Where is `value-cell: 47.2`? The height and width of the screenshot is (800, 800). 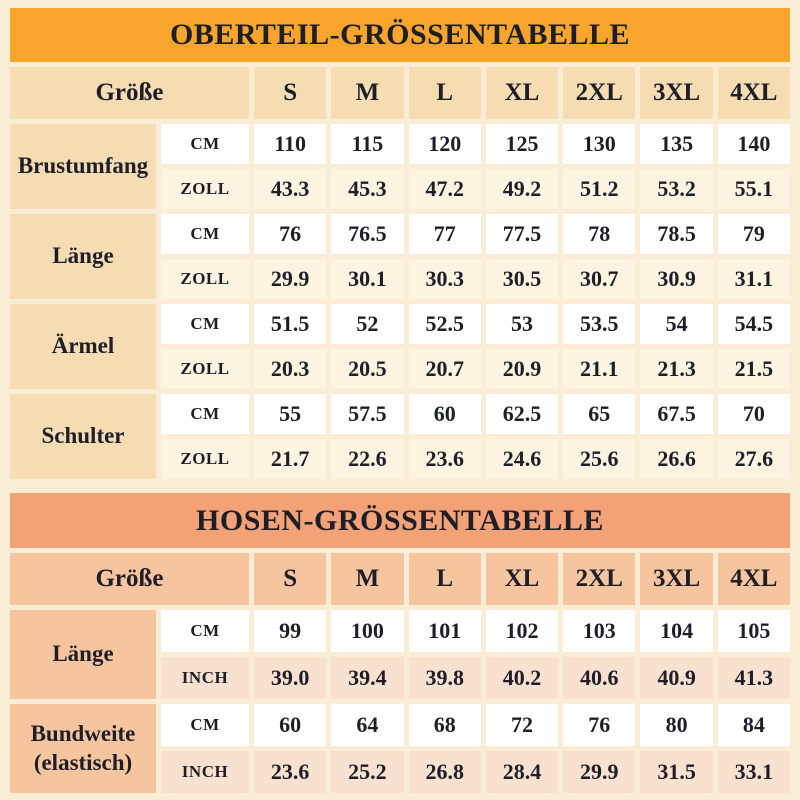 value-cell: 47.2 is located at coordinates (444, 189).